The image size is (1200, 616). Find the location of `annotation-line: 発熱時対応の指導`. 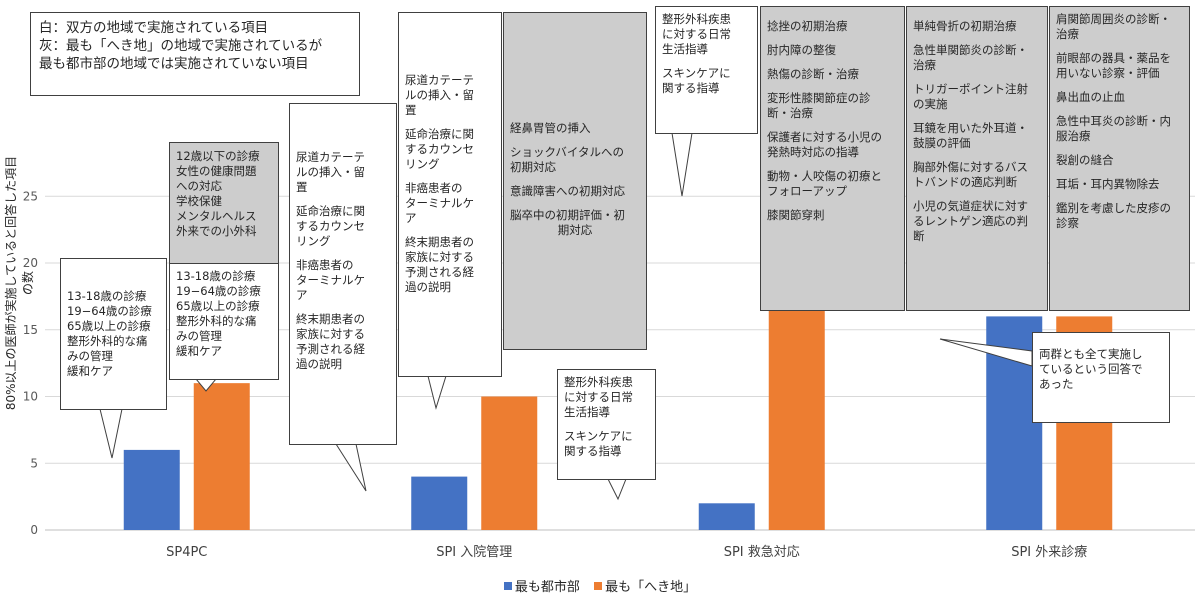

annotation-line: 発熱時対応の指導 is located at coordinates (813, 152).